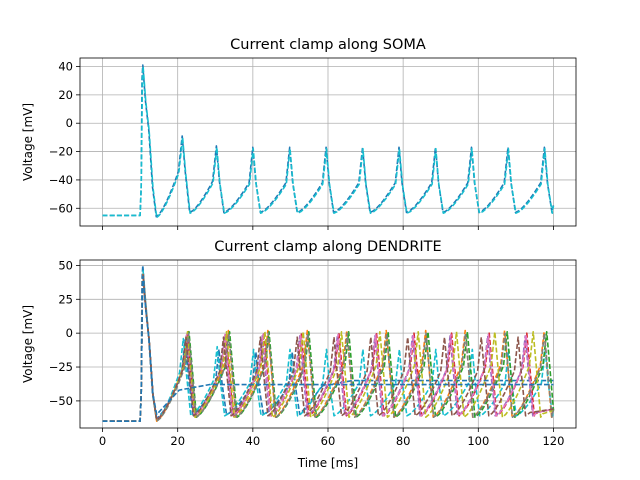  Describe the element at coordinates (65, 67) in the screenshot. I see `y-tick-label: 40` at that location.